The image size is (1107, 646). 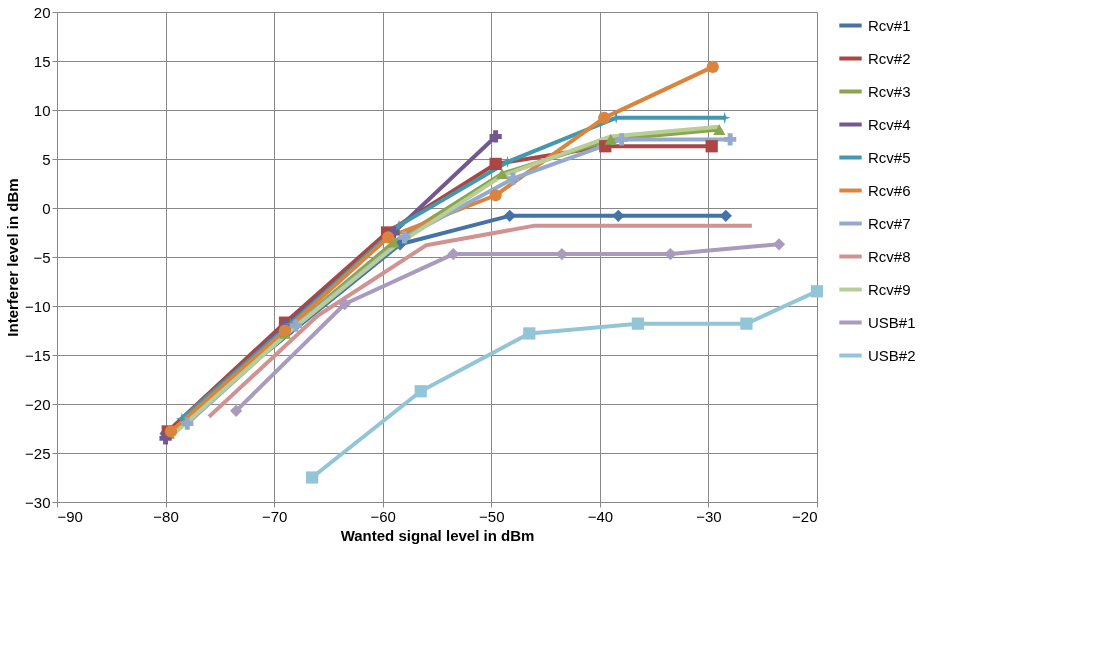 What do you see at coordinates (274, 516) in the screenshot?
I see `x-tick-label: −70` at bounding box center [274, 516].